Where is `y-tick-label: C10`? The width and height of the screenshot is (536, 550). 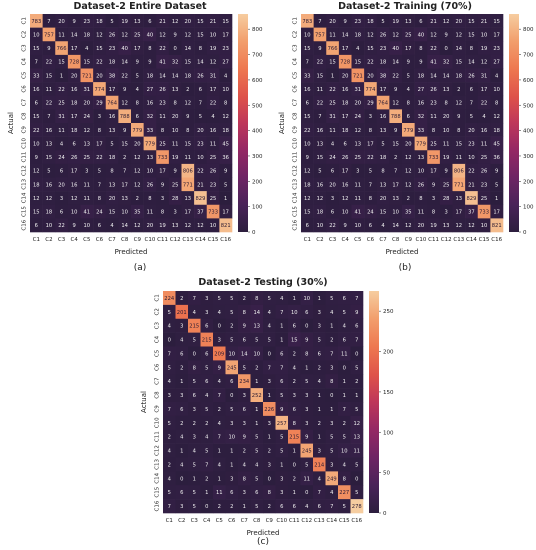
y-tick-label: C10 is located at coordinates (158, 422).